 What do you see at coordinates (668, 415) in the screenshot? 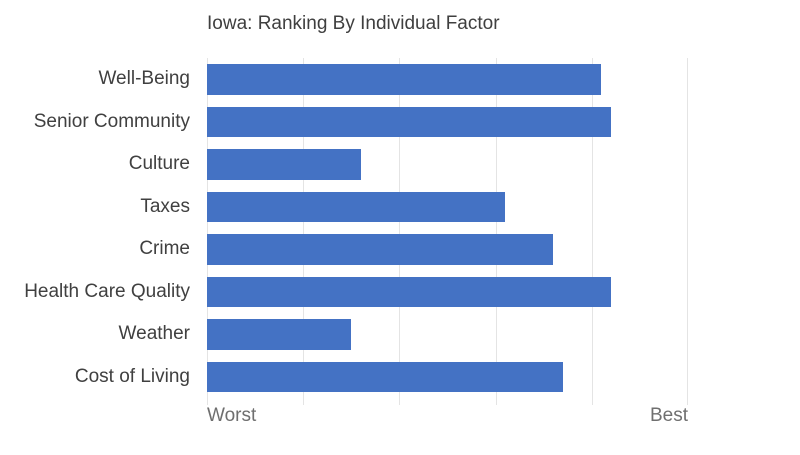
I see `x-axis-label-best: Best` at bounding box center [668, 415].